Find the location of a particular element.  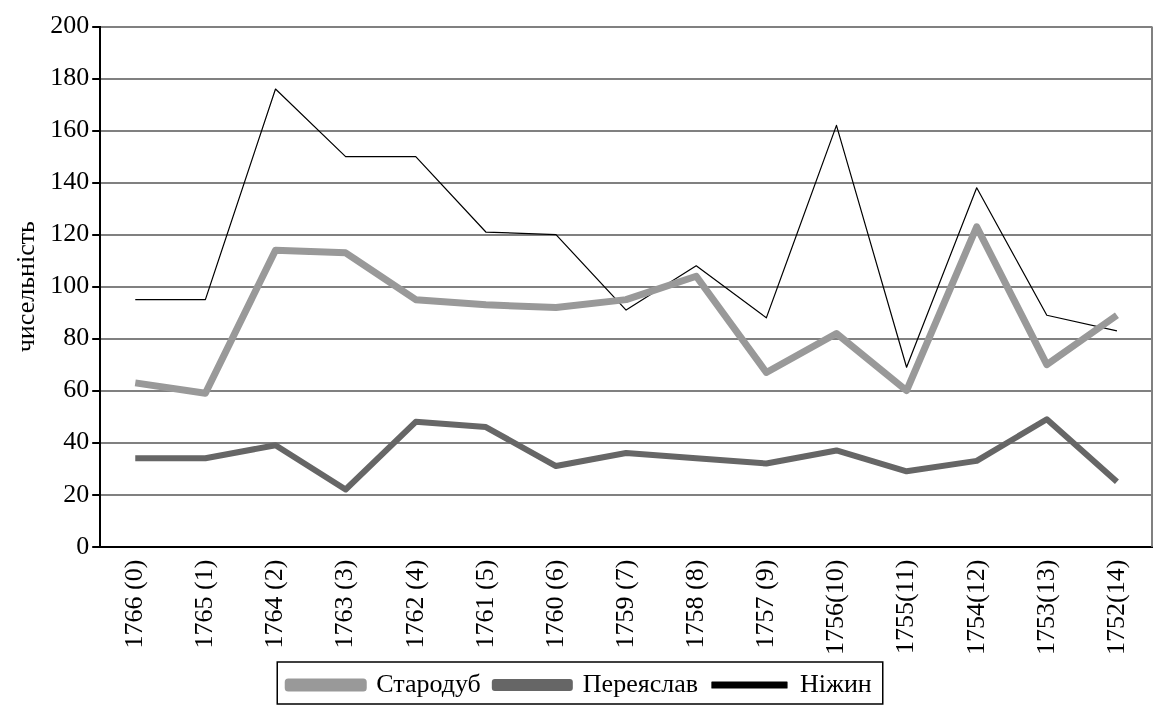

x-tick-label: 1758 (8) is located at coordinates (695, 604).